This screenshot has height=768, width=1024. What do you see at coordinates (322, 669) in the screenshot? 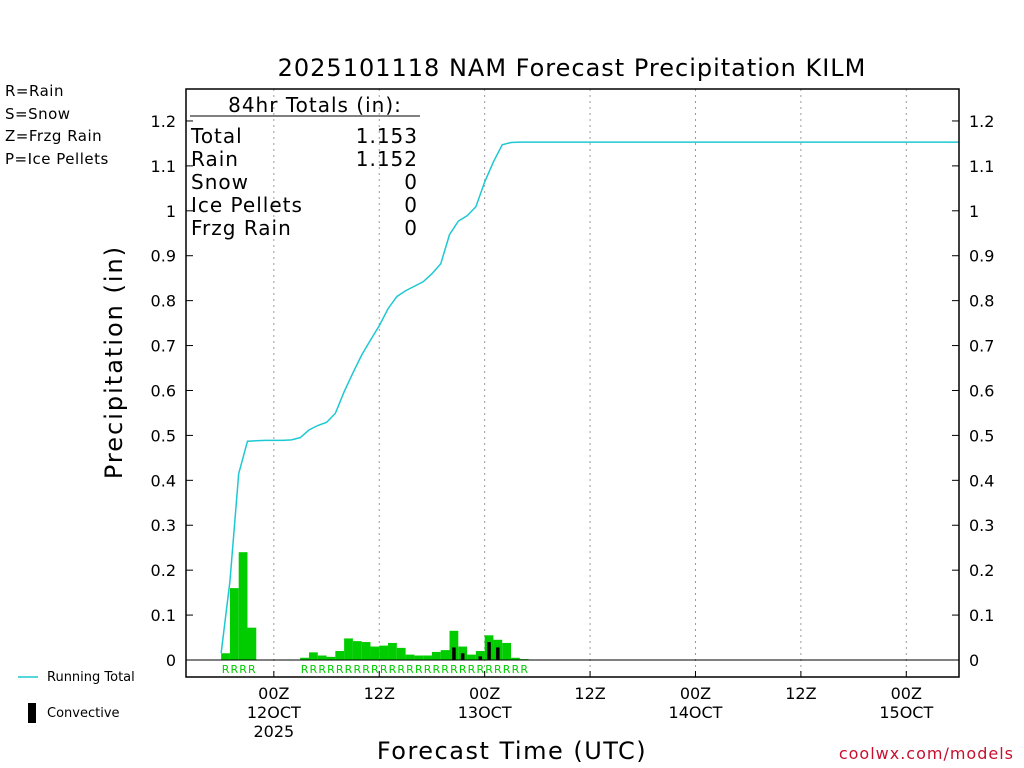
I see `ptype-mark-6: R` at bounding box center [322, 669].